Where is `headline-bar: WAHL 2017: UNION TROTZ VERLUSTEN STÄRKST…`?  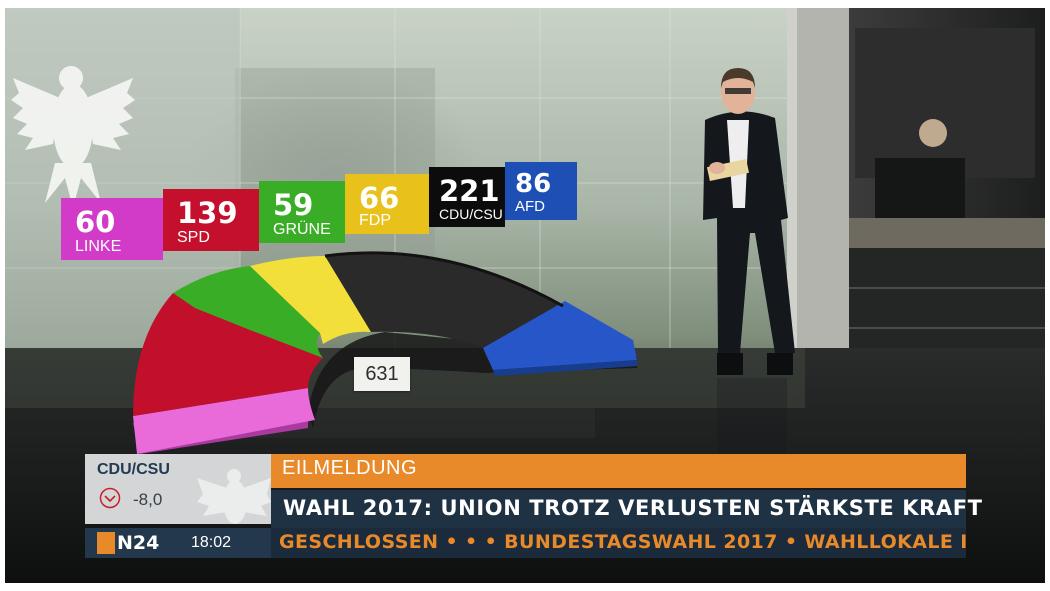 headline-bar: WAHL 2017: UNION TROTZ VERLUSTEN STÄRKST… is located at coordinates (626, 509).